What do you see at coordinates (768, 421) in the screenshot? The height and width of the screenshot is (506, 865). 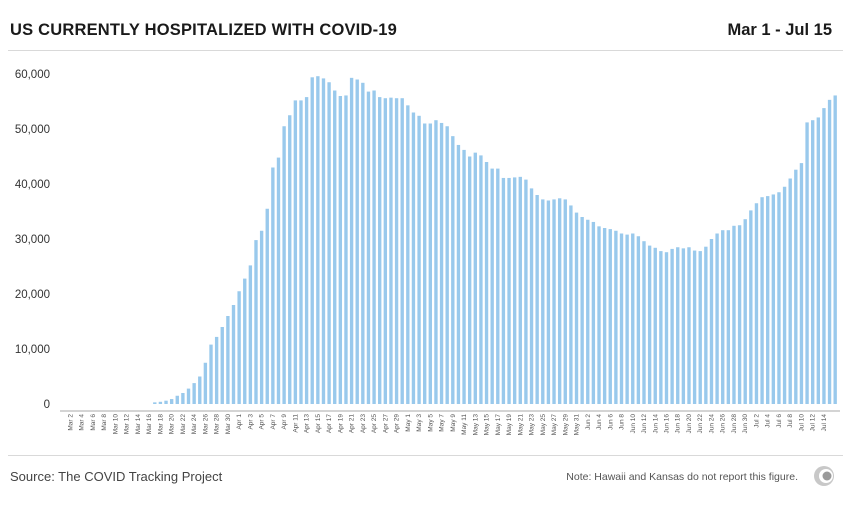 I see `x-tick-label: Jul 4` at bounding box center [768, 421].